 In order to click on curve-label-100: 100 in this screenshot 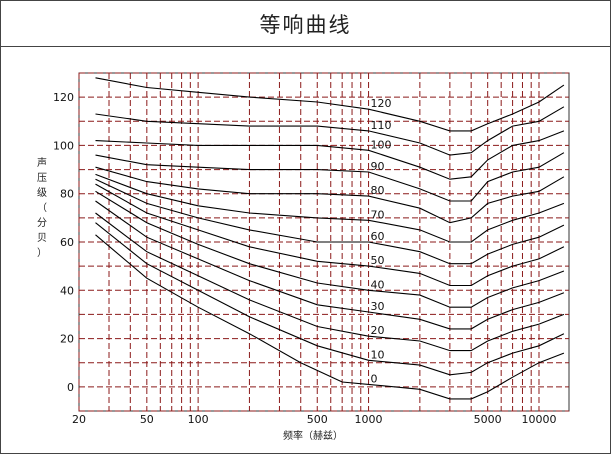, I will do `click(381, 144)`.